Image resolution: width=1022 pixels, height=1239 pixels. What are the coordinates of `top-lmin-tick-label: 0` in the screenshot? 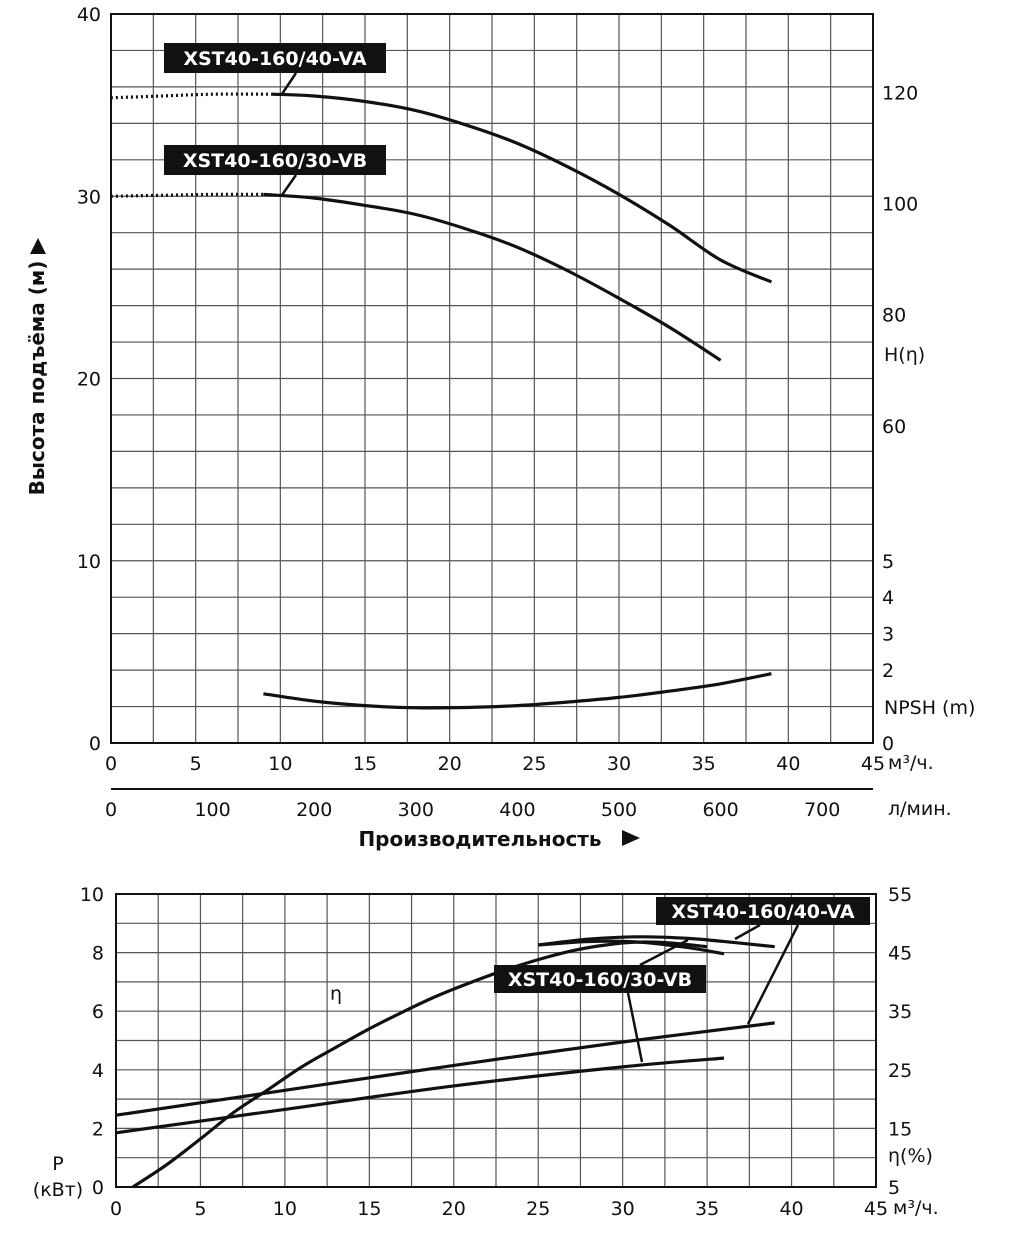 It's located at (111, 810).